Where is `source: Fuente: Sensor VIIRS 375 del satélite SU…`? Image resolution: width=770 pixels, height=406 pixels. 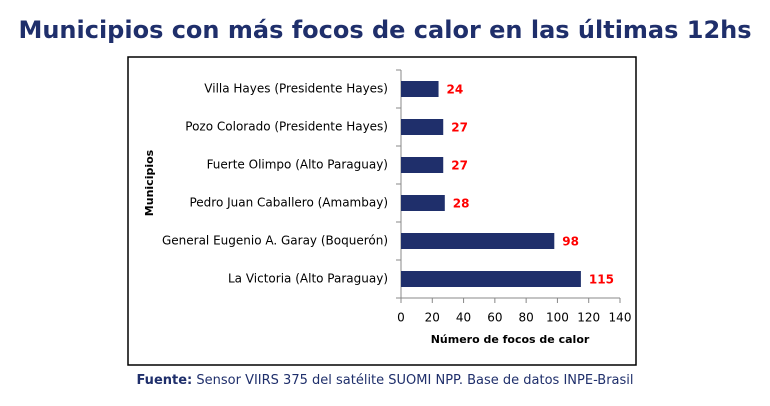 source: Fuente: Sensor VIIRS 375 del satélite SU… is located at coordinates (384, 380).